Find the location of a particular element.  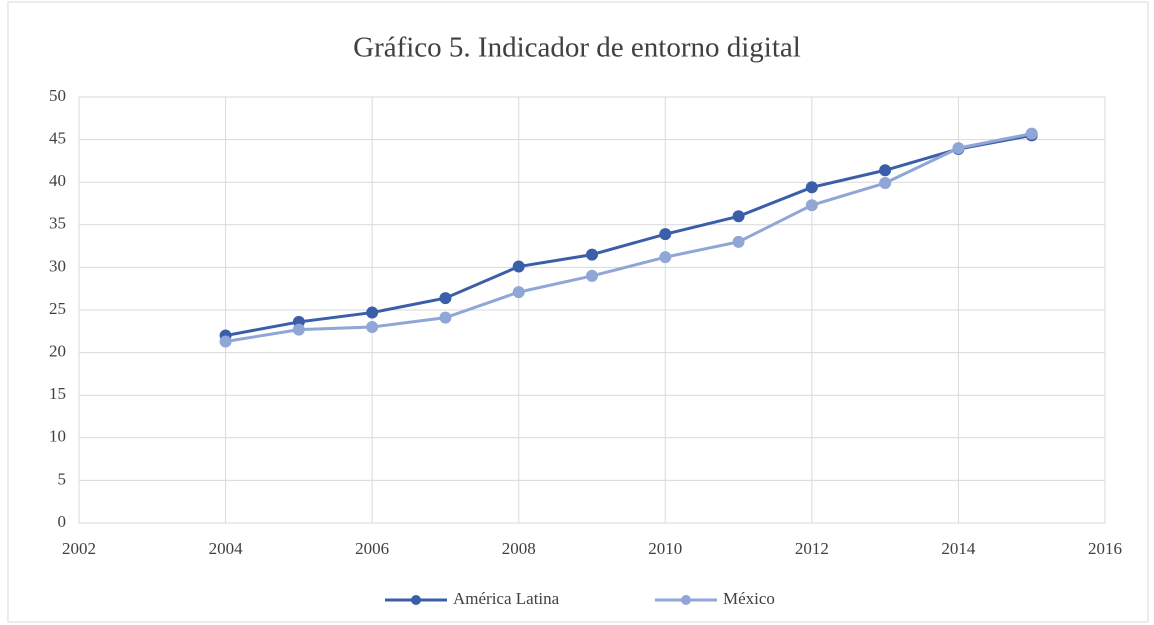

x-tick-label: 2004 is located at coordinates (226, 548).